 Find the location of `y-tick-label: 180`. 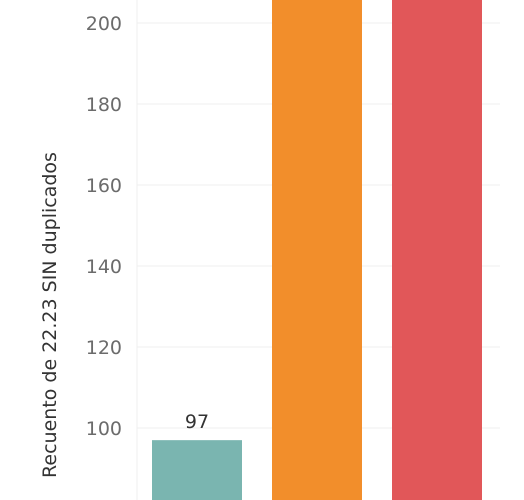

y-tick-label: 180 is located at coordinates (104, 105).